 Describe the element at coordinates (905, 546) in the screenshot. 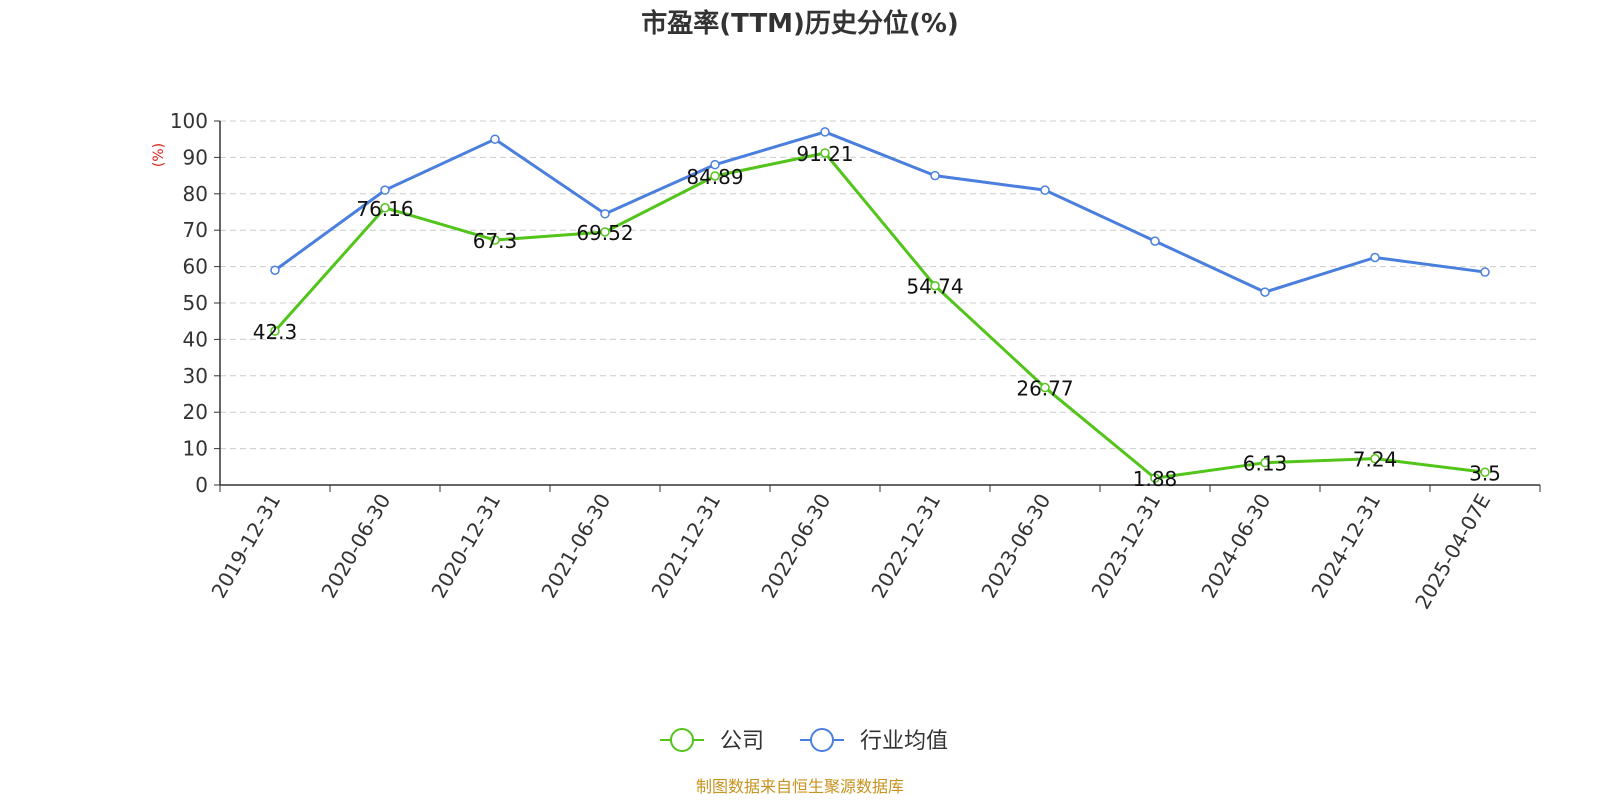

I see `x-tick-label: 2022-12-31` at that location.